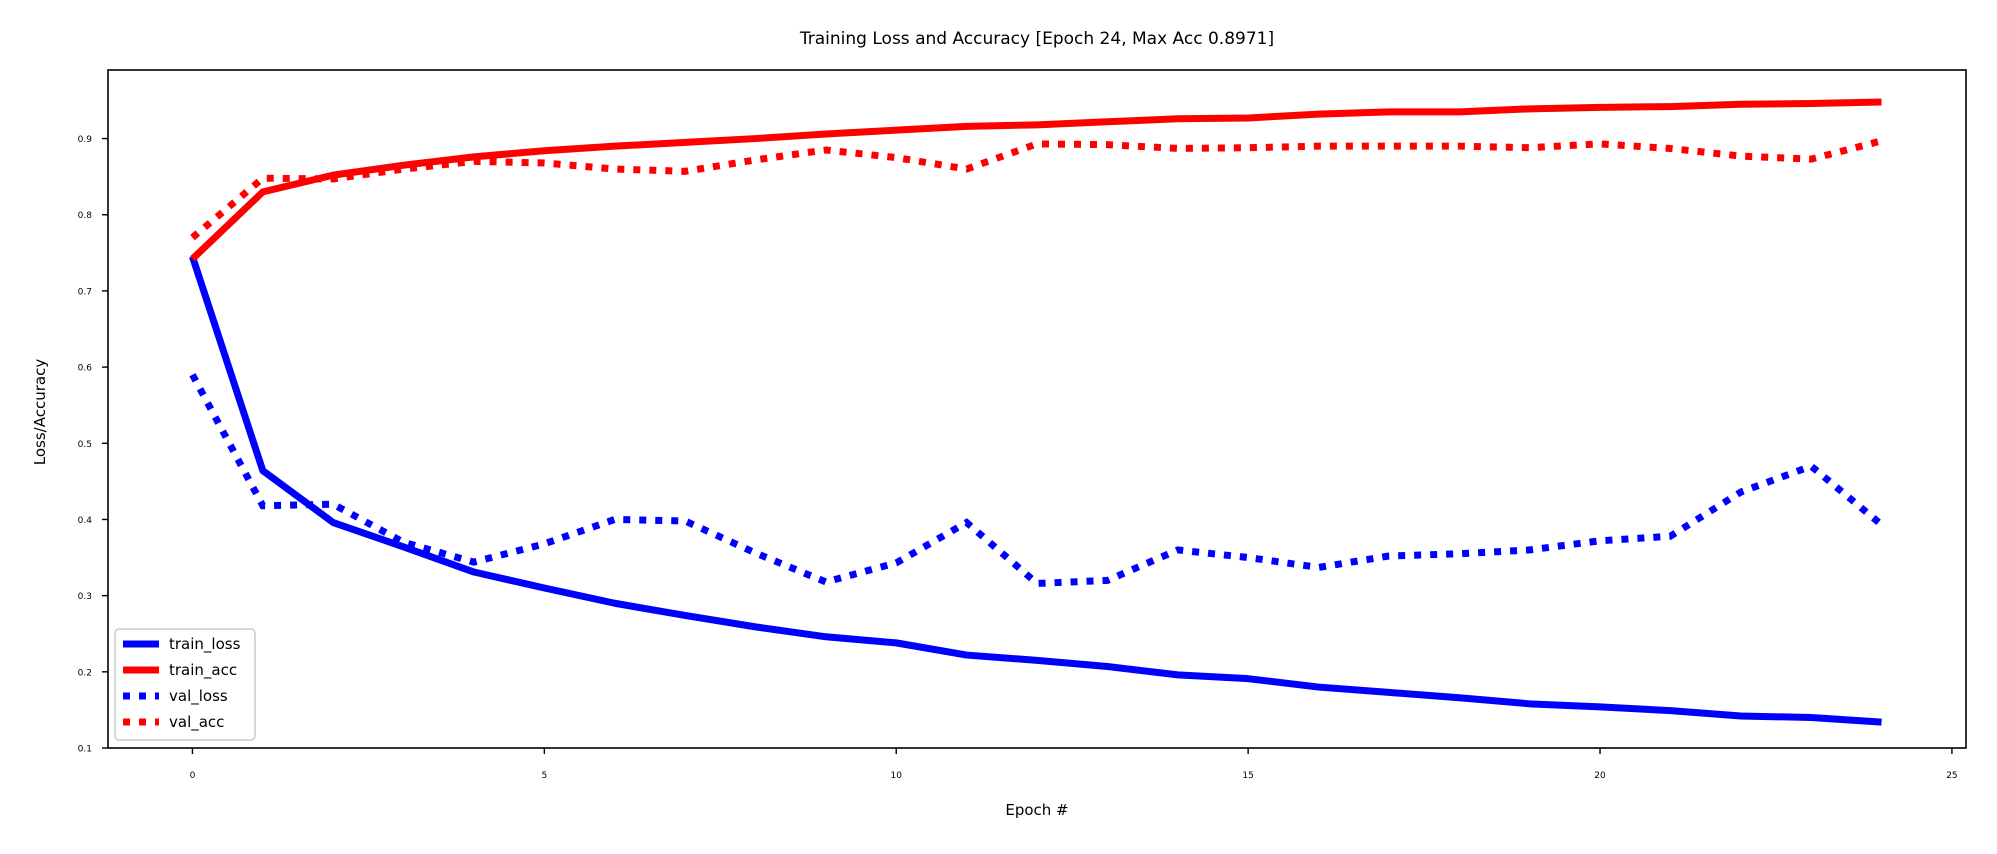 Image resolution: width=1997 pixels, height=854 pixels. I want to click on legend-label-val-acc: val_acc, so click(196, 722).